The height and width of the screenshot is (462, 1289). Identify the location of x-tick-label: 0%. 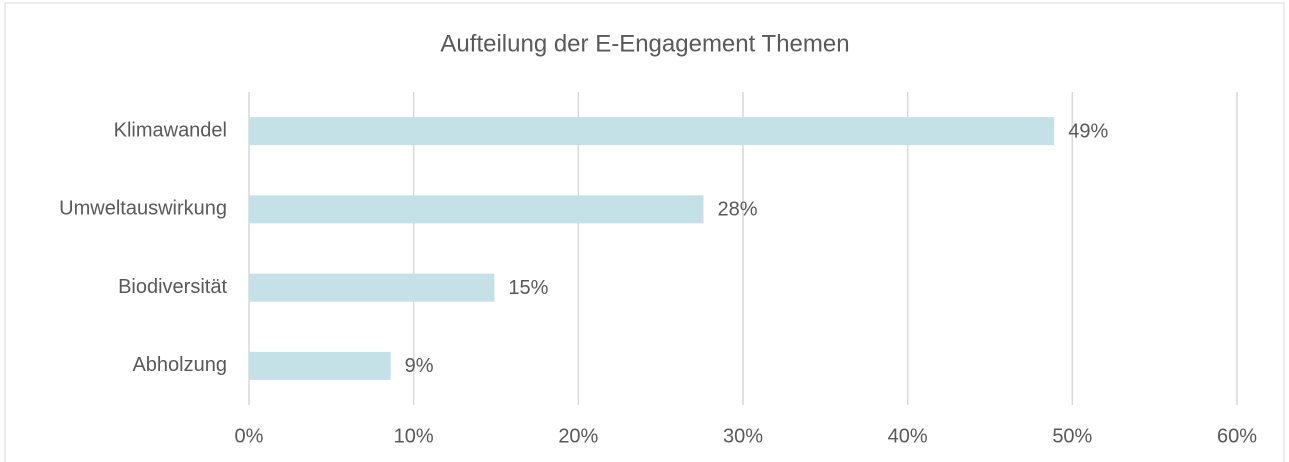
(249, 436).